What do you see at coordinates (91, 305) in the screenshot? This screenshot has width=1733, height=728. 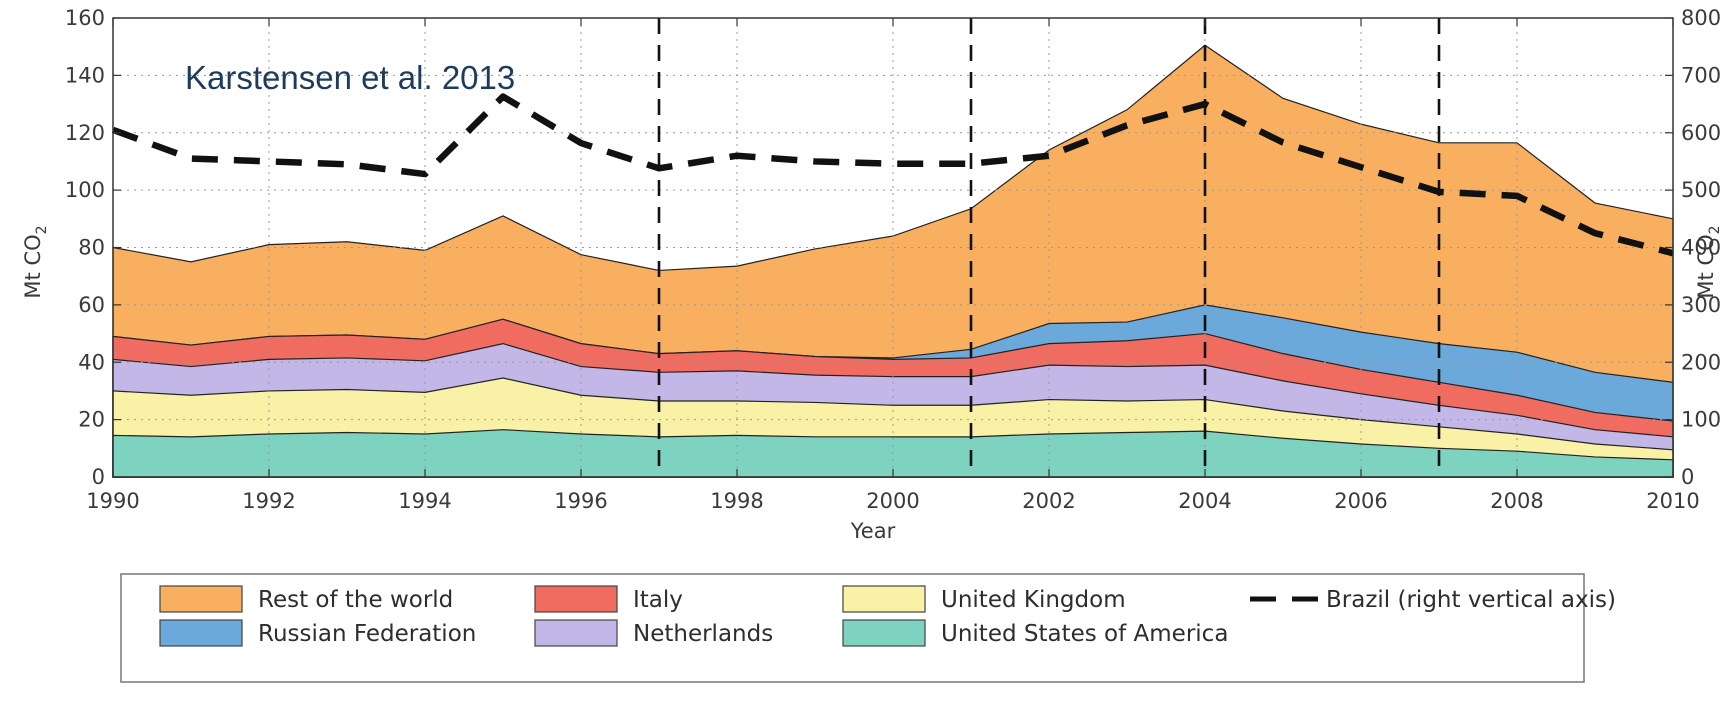 I see `y-left-tick-label: 60` at bounding box center [91, 305].